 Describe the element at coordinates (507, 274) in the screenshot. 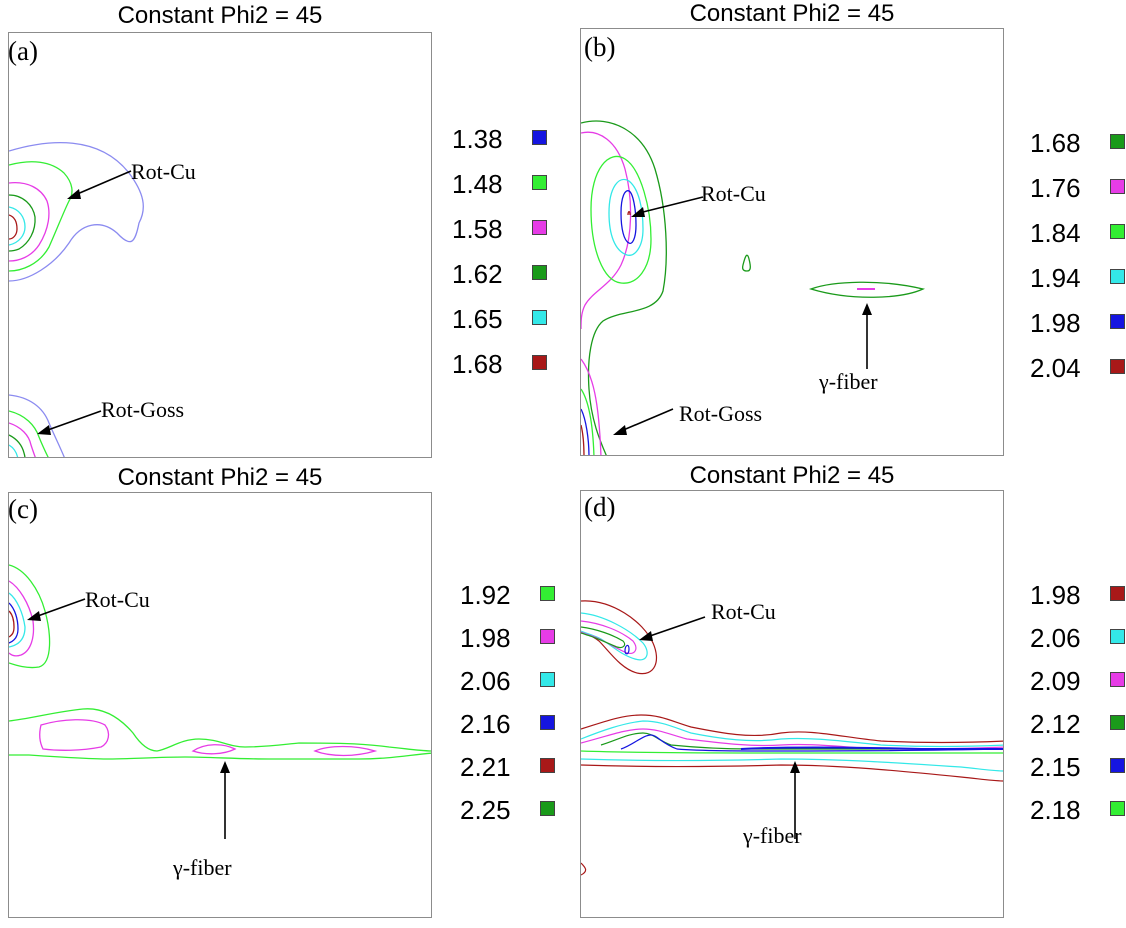

I see `legend-item: 1.62` at that location.